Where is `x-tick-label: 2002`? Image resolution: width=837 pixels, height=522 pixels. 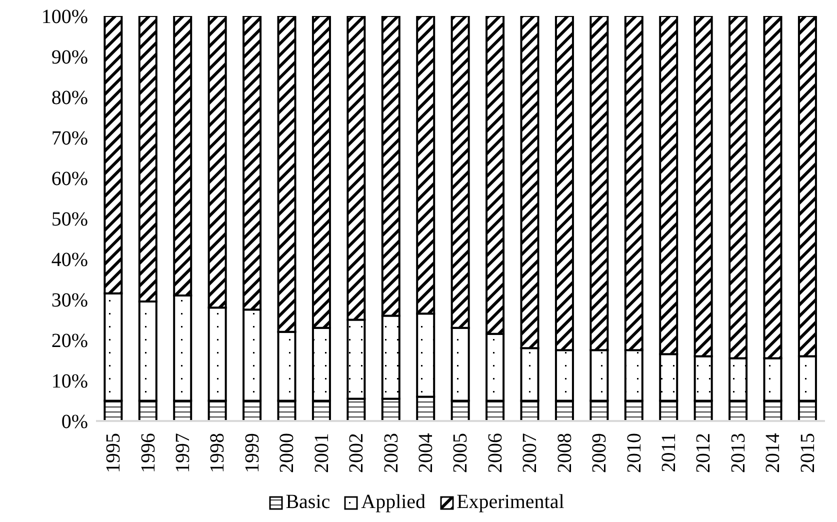 x-tick-label: 2002 is located at coordinates (357, 453).